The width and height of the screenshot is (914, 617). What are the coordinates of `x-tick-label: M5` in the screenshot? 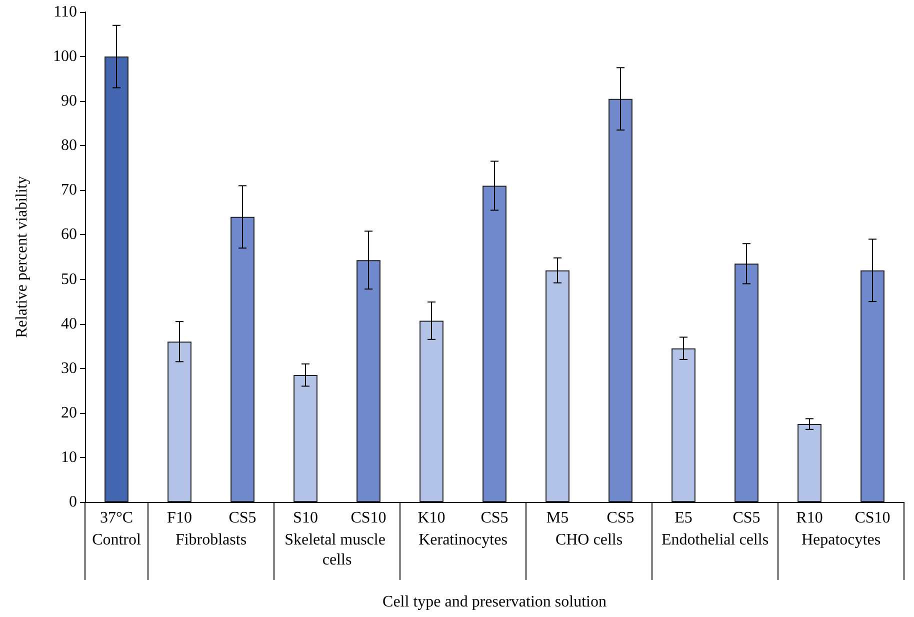 It's located at (557, 518).